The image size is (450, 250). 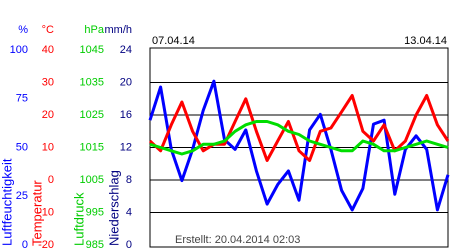 What do you see at coordinates (92, 180) in the screenshot?
I see `y-tick-label: 1005` at bounding box center [92, 180].